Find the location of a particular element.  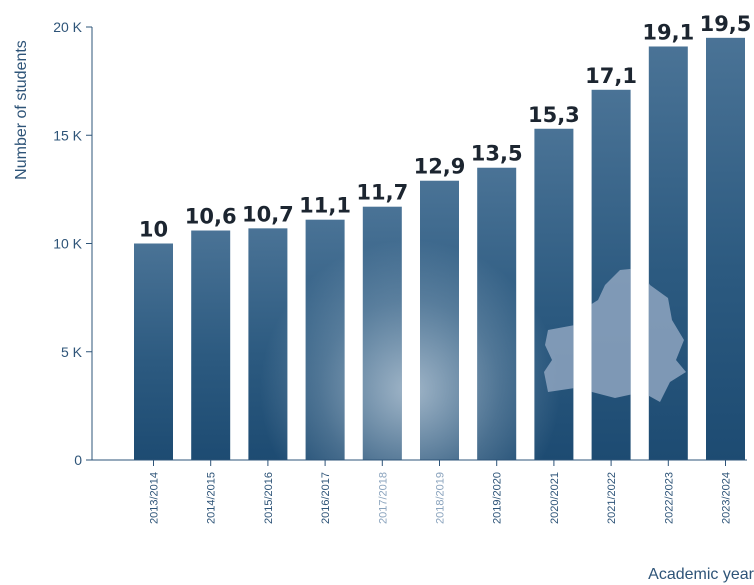

data-label: 15,3 is located at coordinates (554, 115).